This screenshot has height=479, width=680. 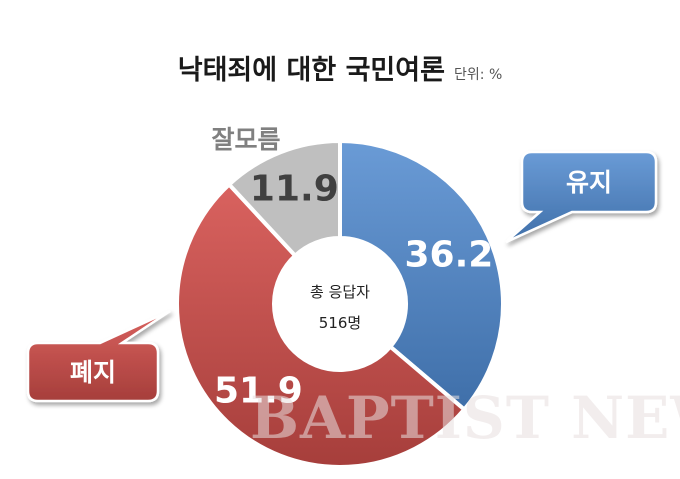 I want to click on slice-maintain, so click(x=421, y=275).